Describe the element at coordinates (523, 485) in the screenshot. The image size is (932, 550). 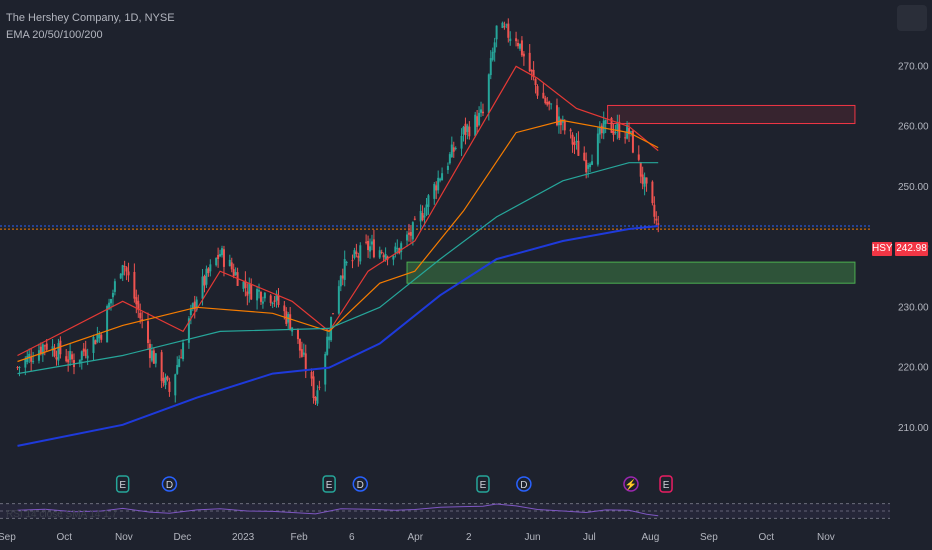
I see `event-marker-label: D` at that location.